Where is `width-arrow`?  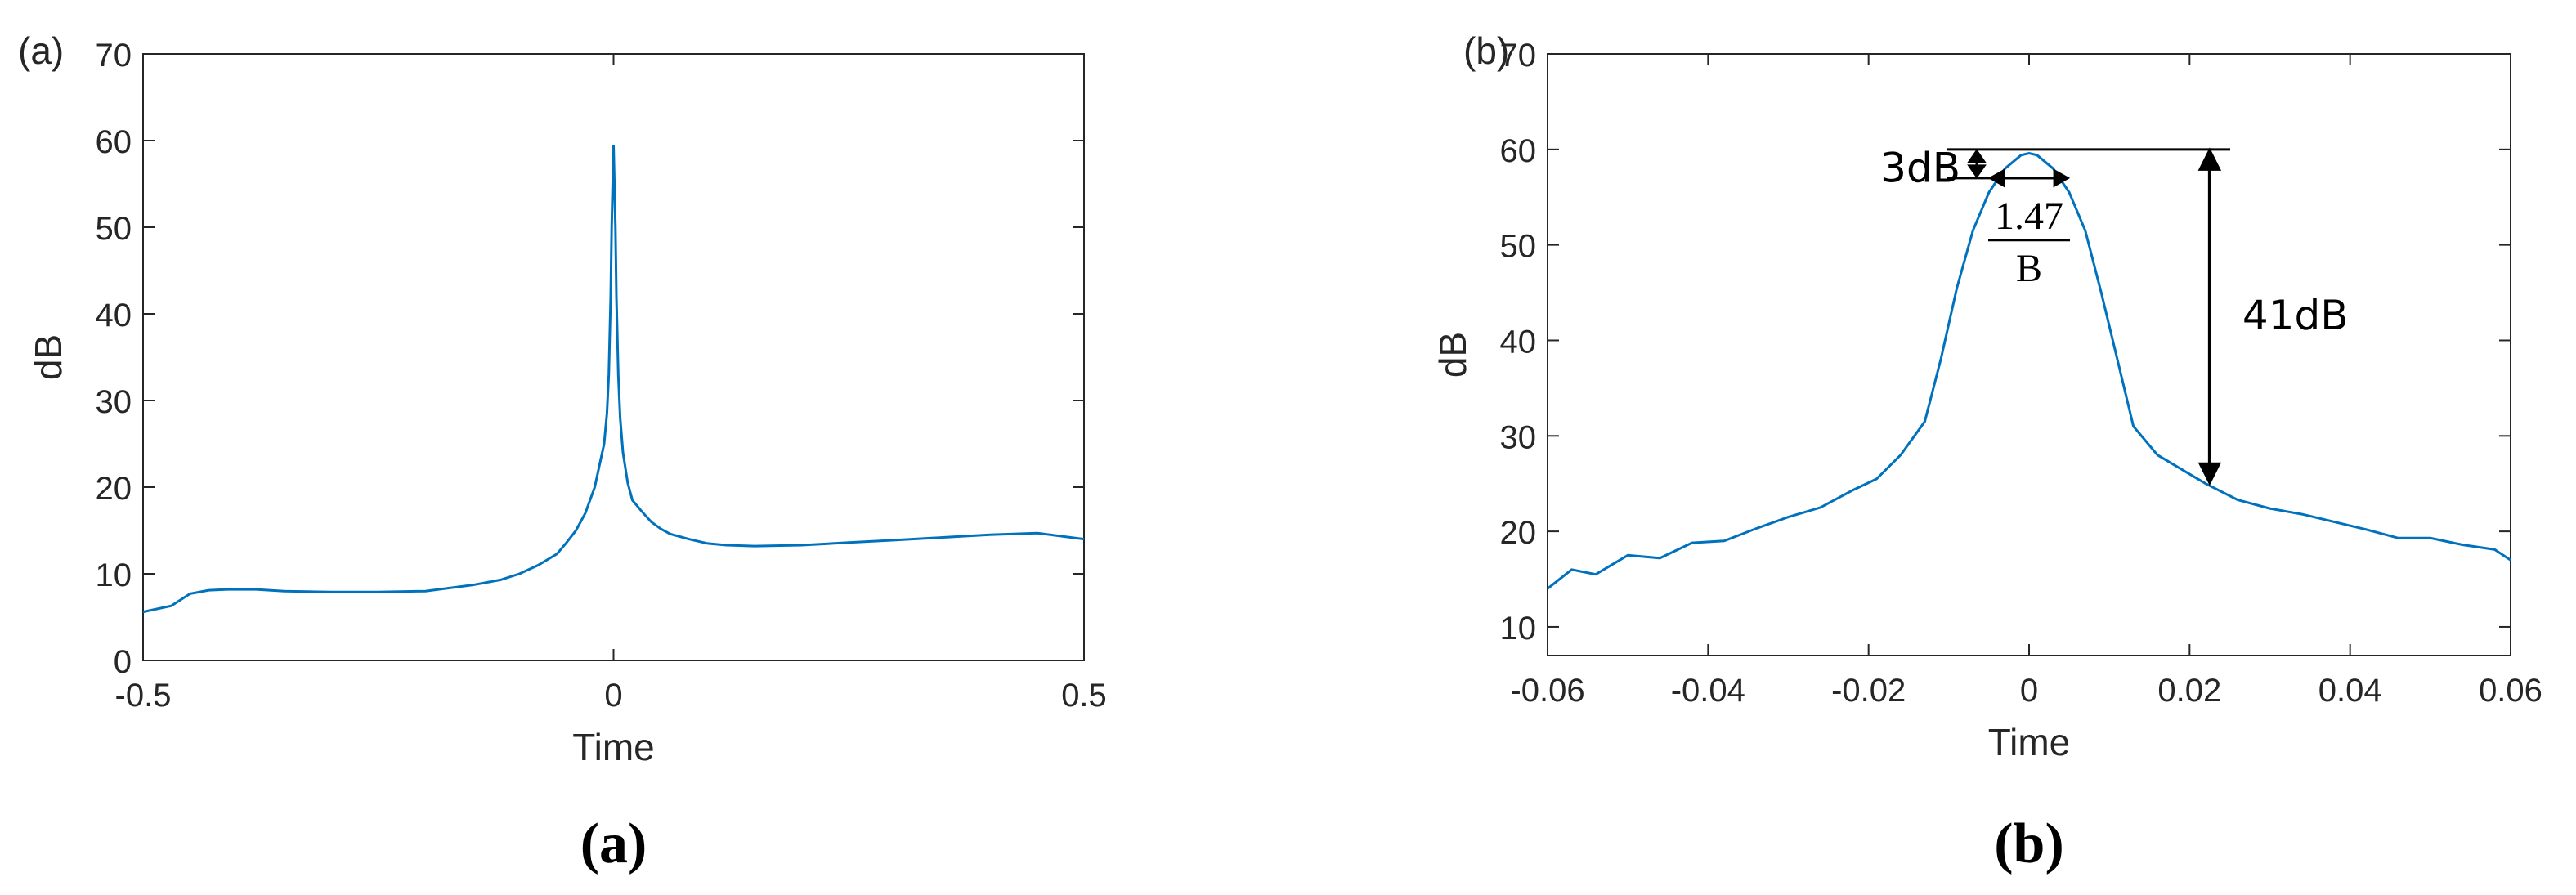
width-arrow is located at coordinates (2029, 178).